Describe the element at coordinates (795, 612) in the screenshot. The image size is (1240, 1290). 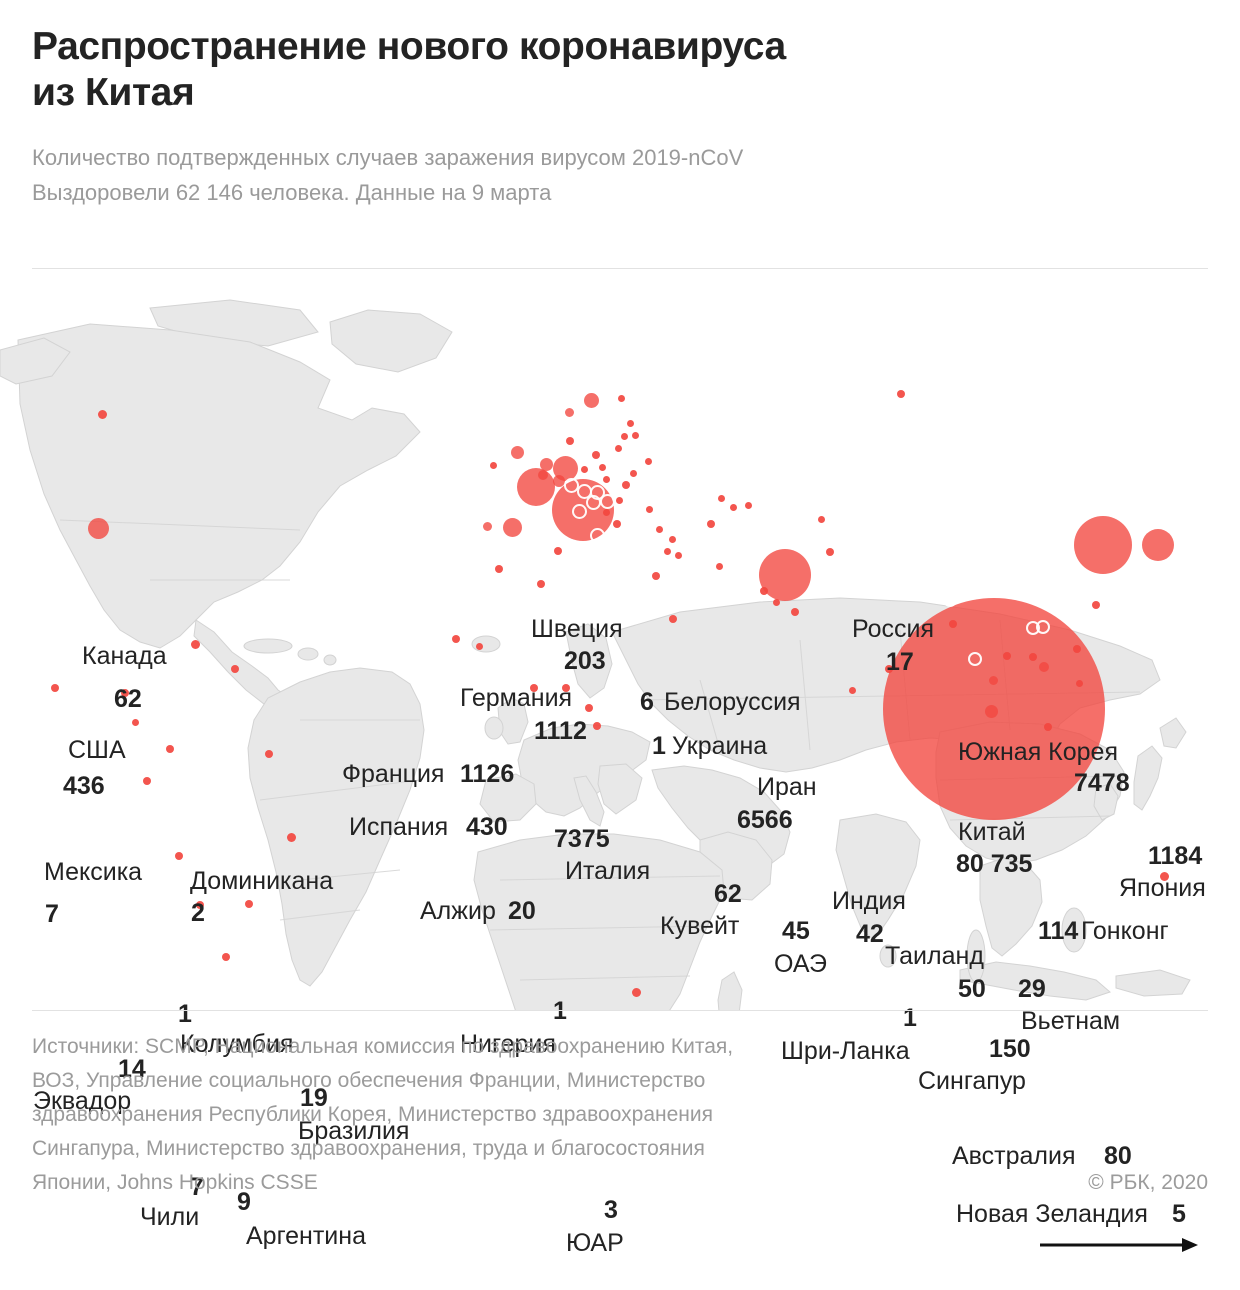
I see `dot-oman` at that location.